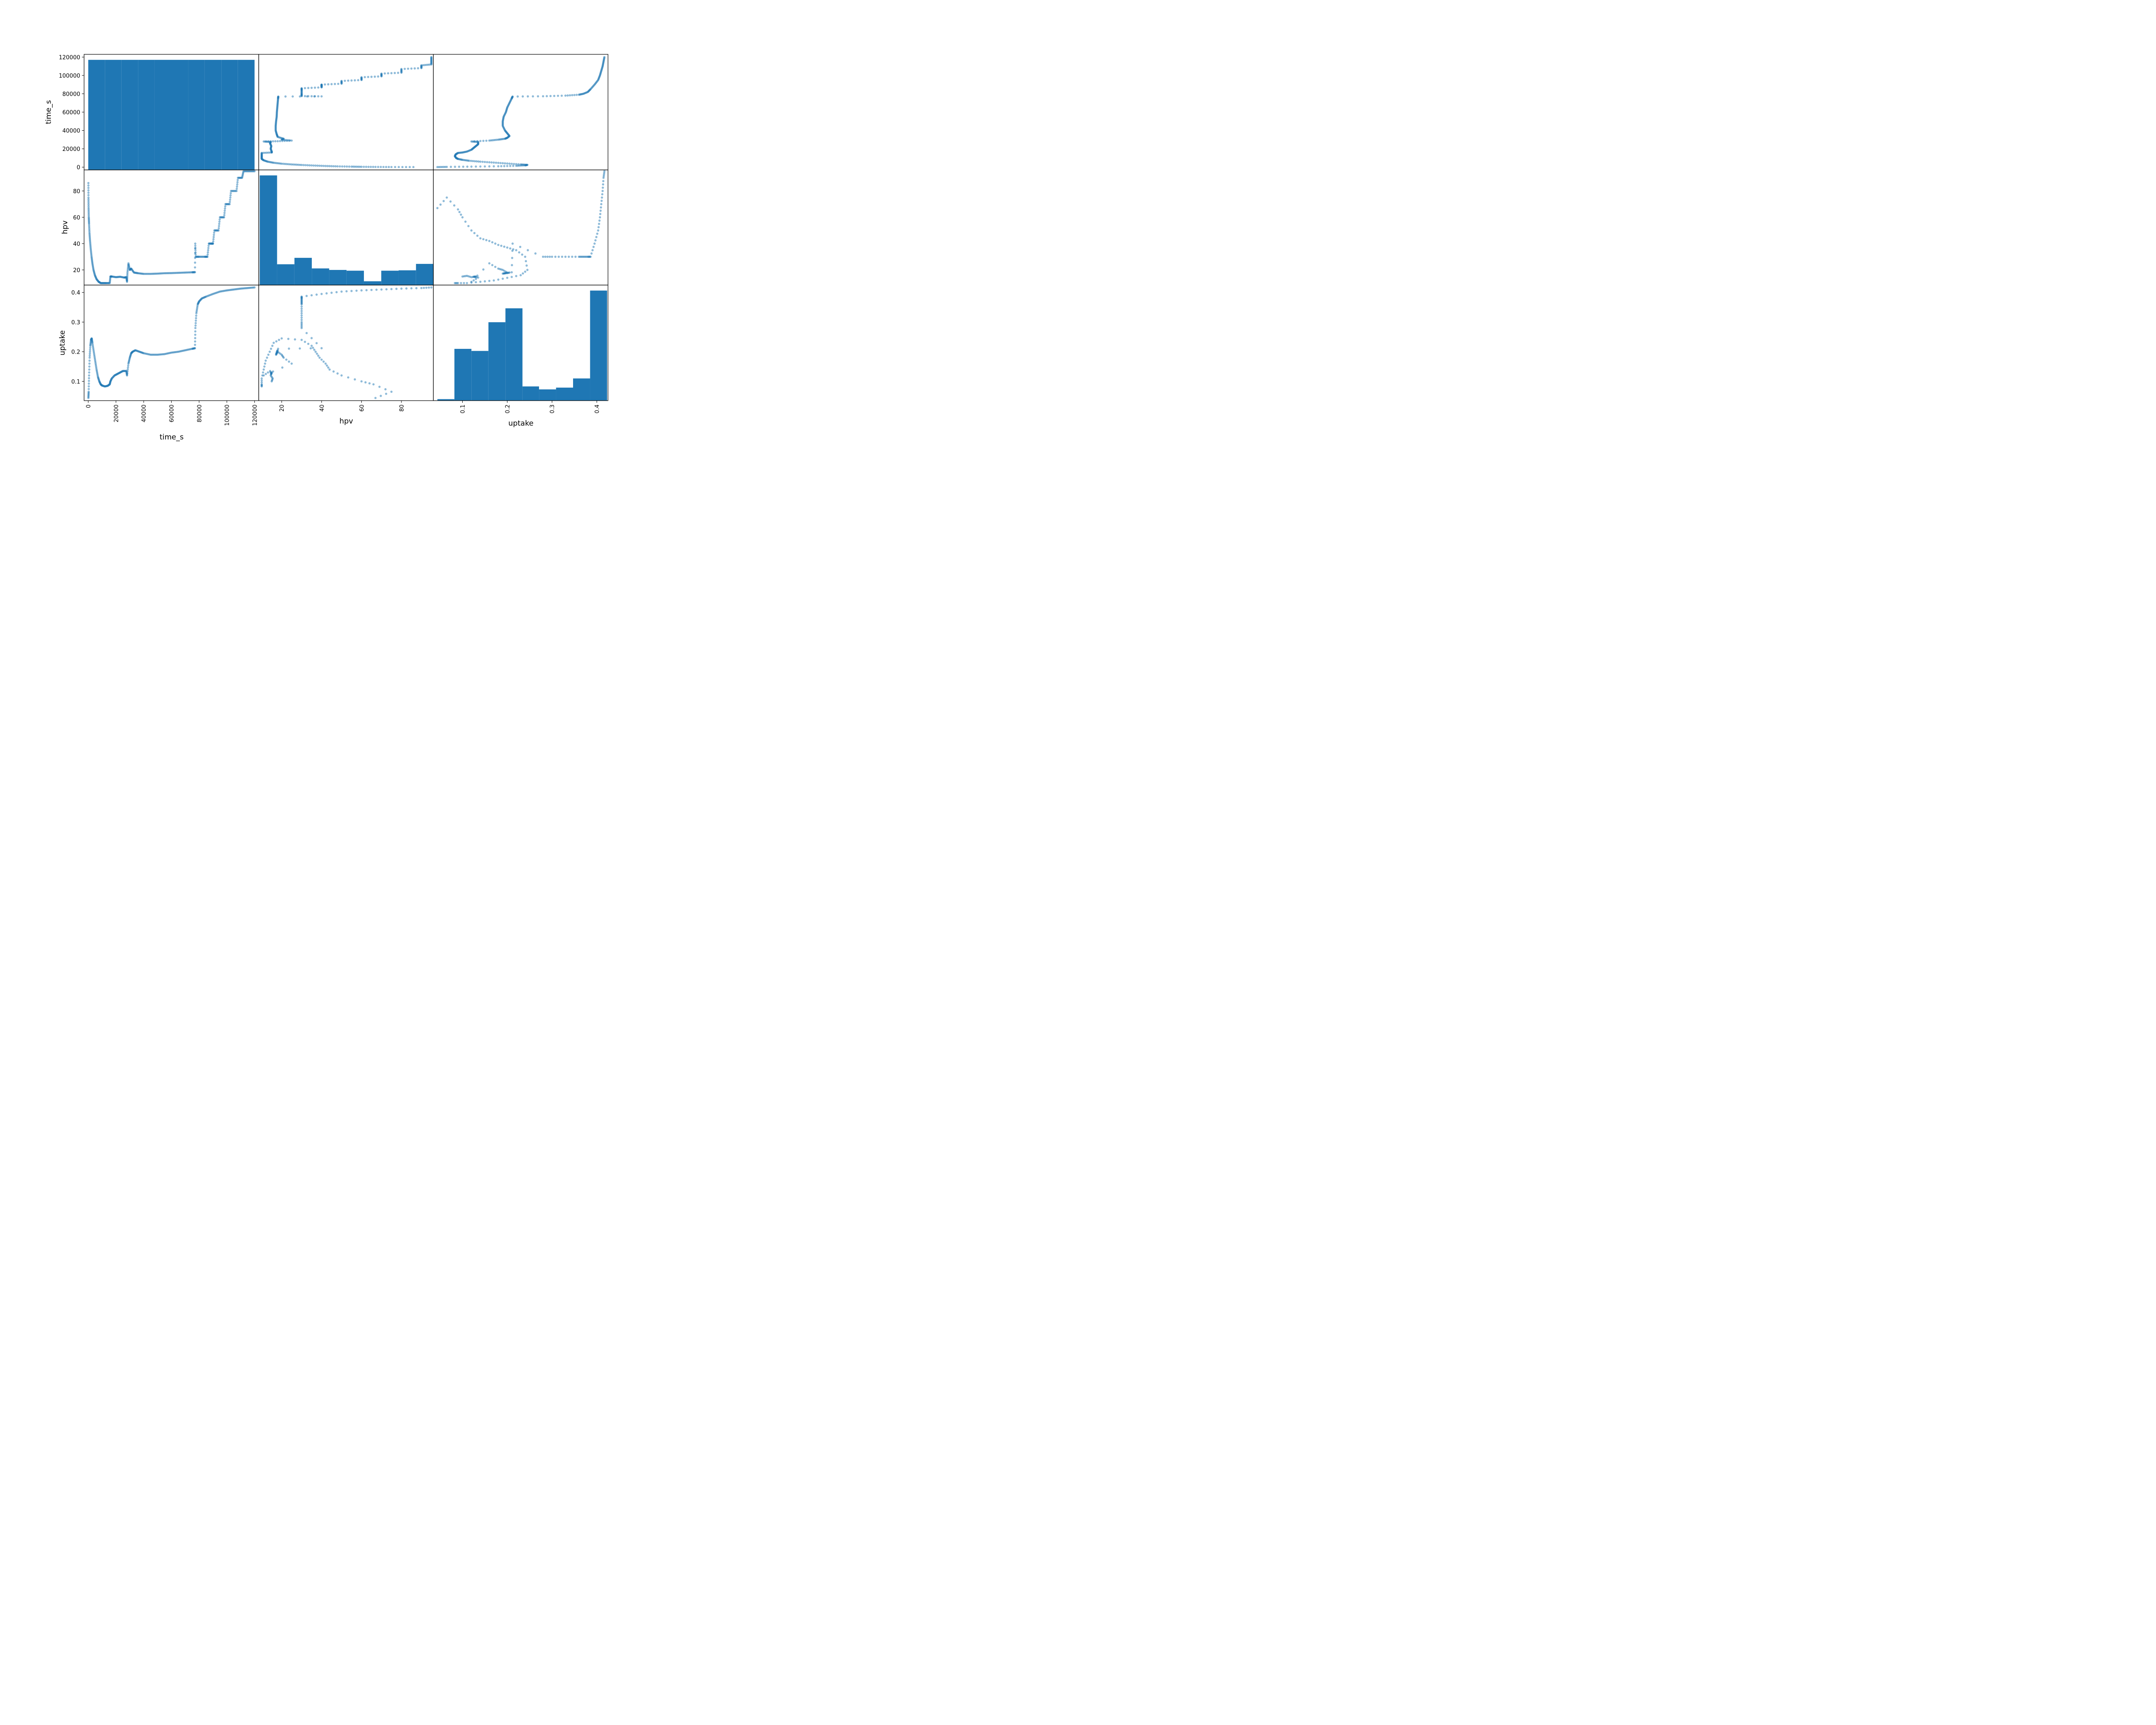 This screenshot has height=1725, width=2156. I want to click on hist-uptake, so click(522, 346).